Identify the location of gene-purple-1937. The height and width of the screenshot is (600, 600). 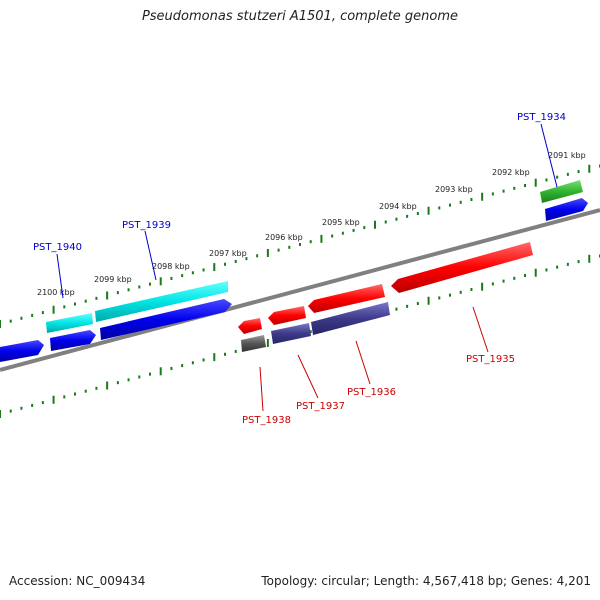
(291, 333).